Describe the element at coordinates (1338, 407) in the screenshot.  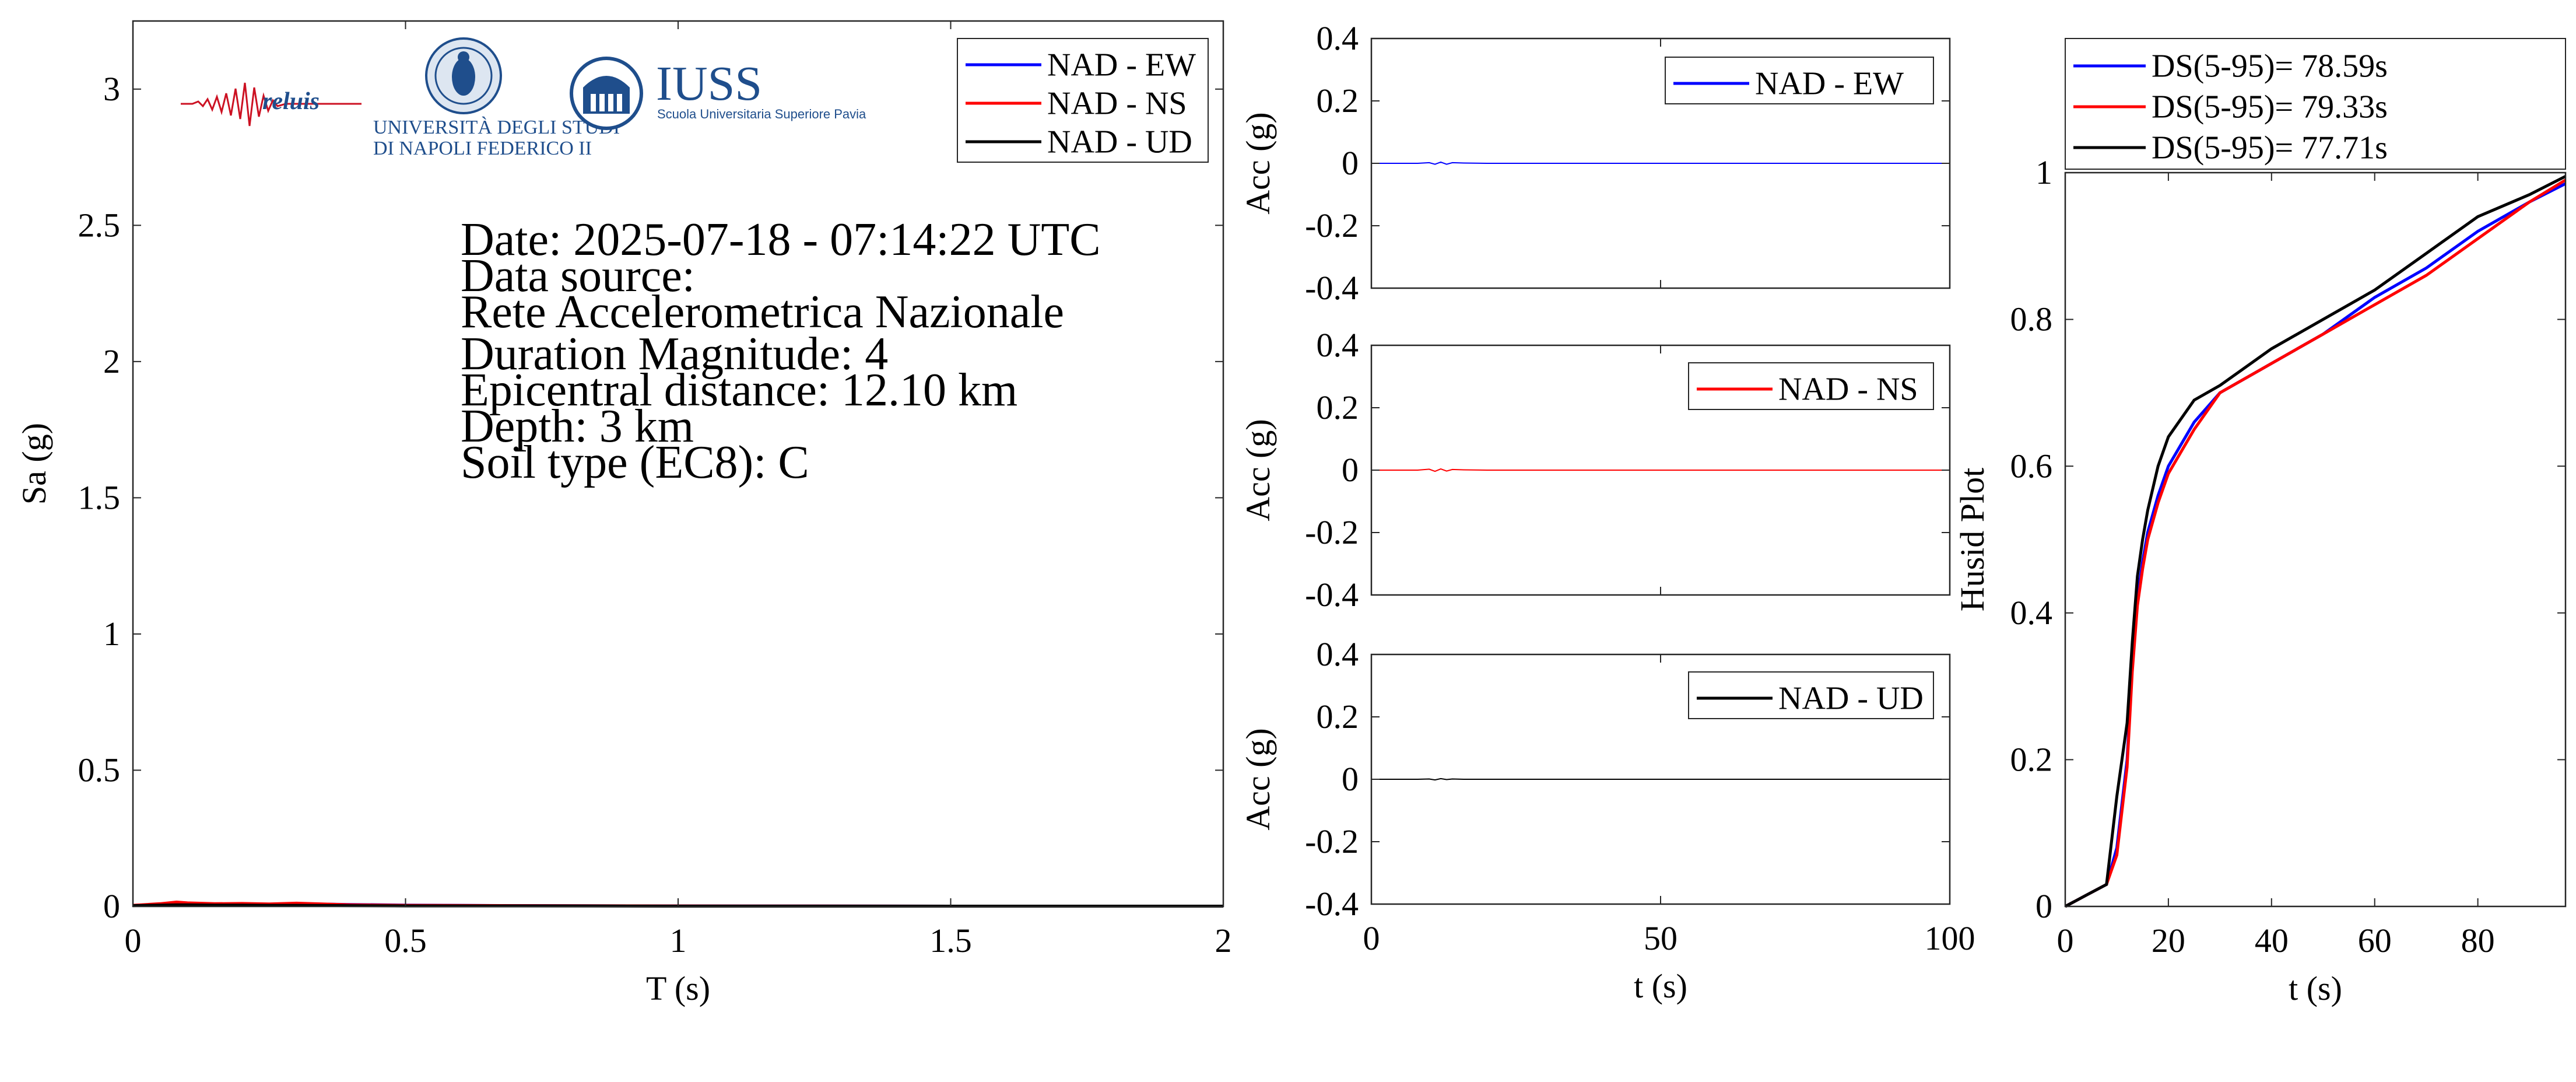
I see `acc-ns-ytick-label: 0.2` at that location.